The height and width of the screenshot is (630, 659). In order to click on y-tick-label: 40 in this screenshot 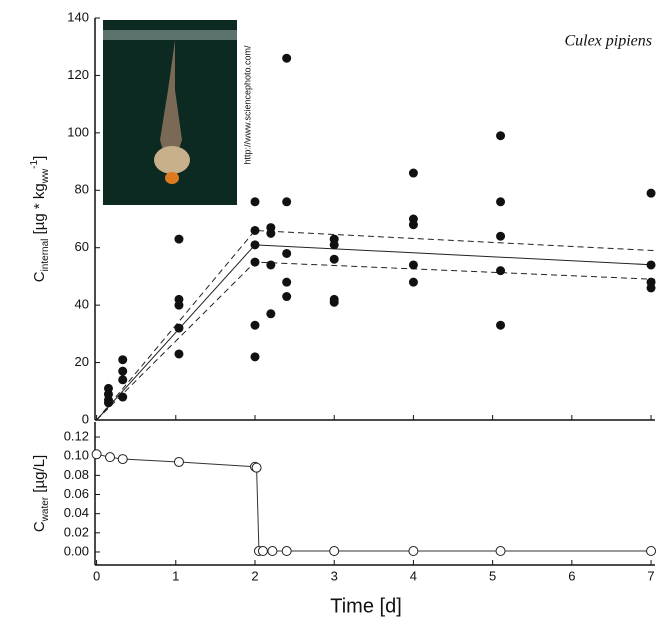, I will do `click(82, 304)`.